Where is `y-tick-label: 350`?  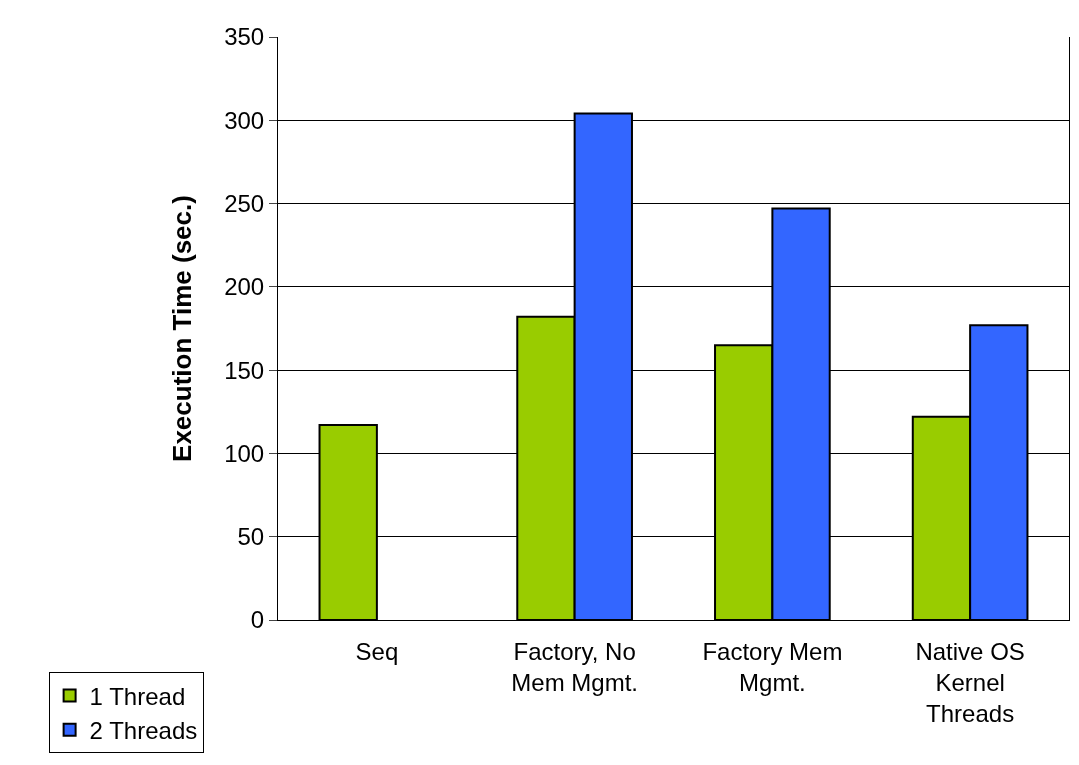
y-tick-label: 350 is located at coordinates (244, 37).